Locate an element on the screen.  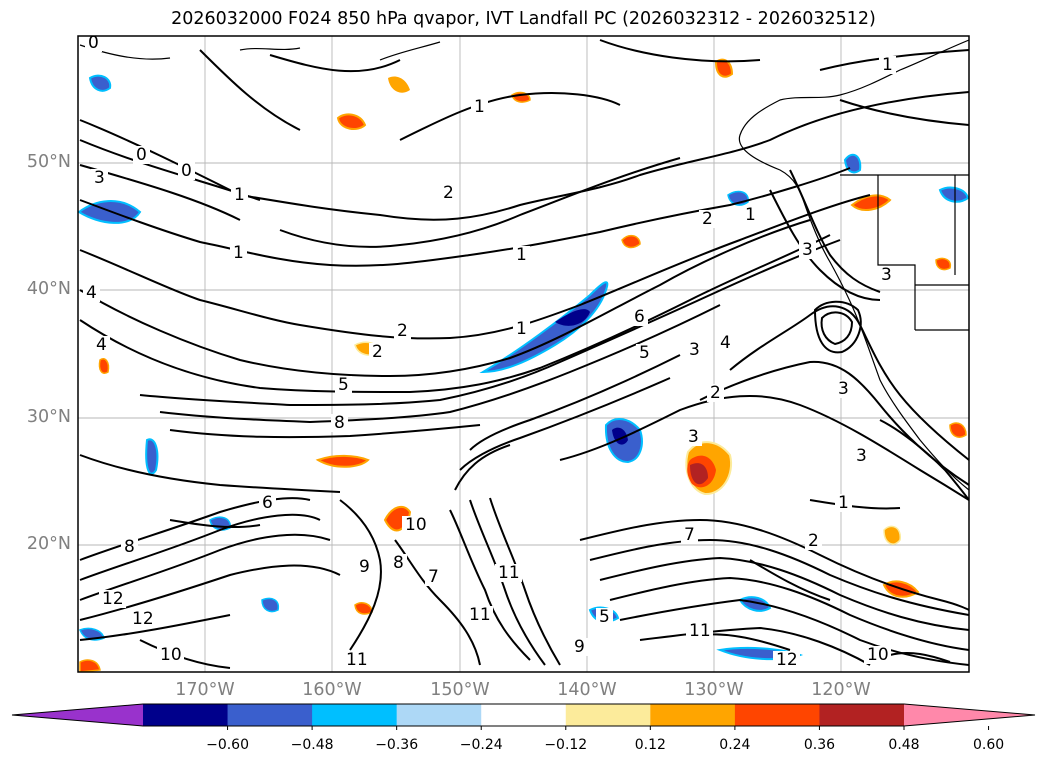
lat-label-30n: 30°N is located at coordinates (48, 417).